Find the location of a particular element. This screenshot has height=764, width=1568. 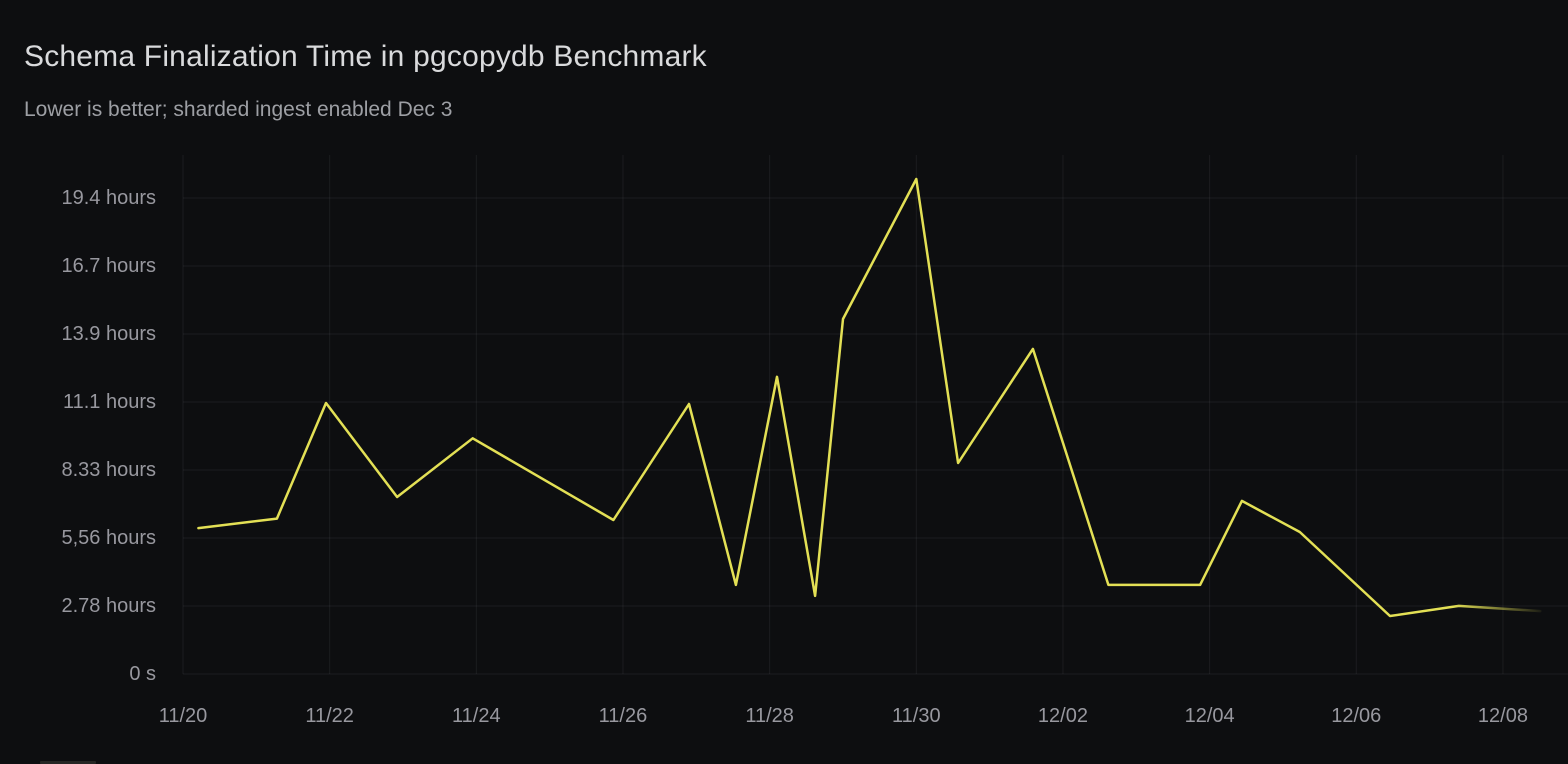

x-axis-tick-label: 12/02 is located at coordinates (1062, 716).